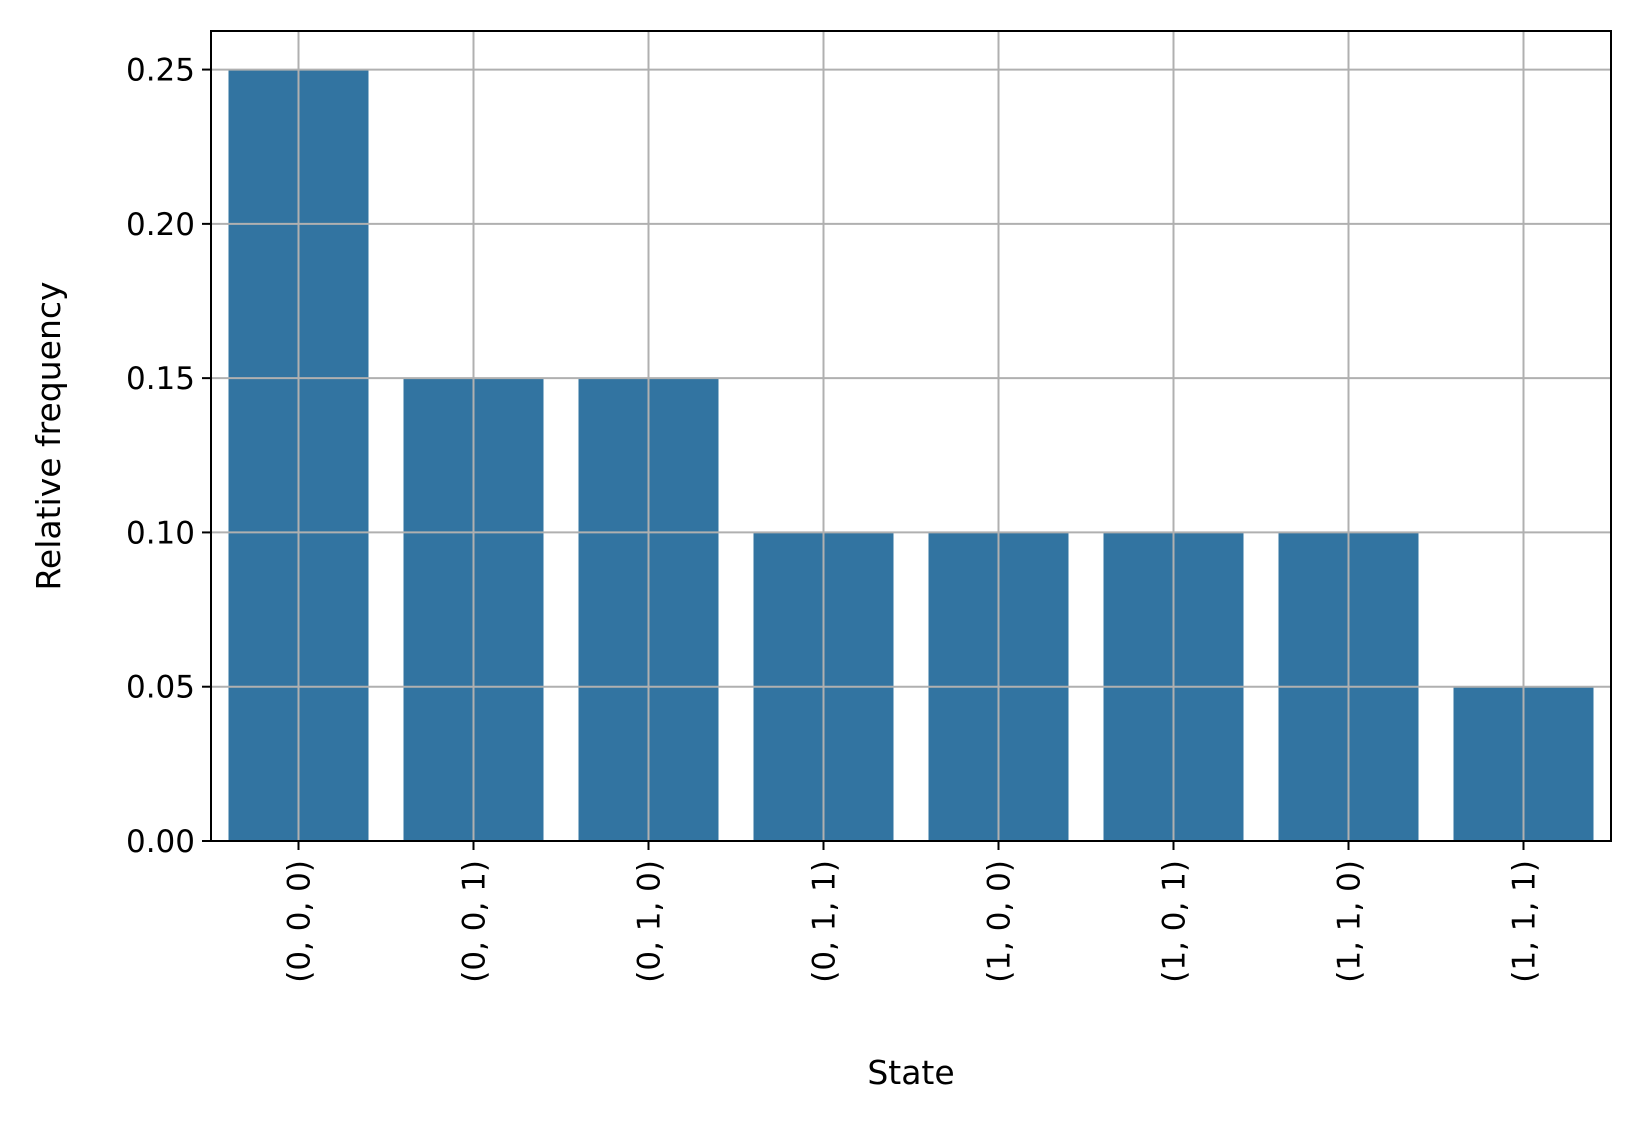 This screenshot has width=1635, height=1125. I want to click on x-tick-label: (0, 0, 0), so click(300, 921).